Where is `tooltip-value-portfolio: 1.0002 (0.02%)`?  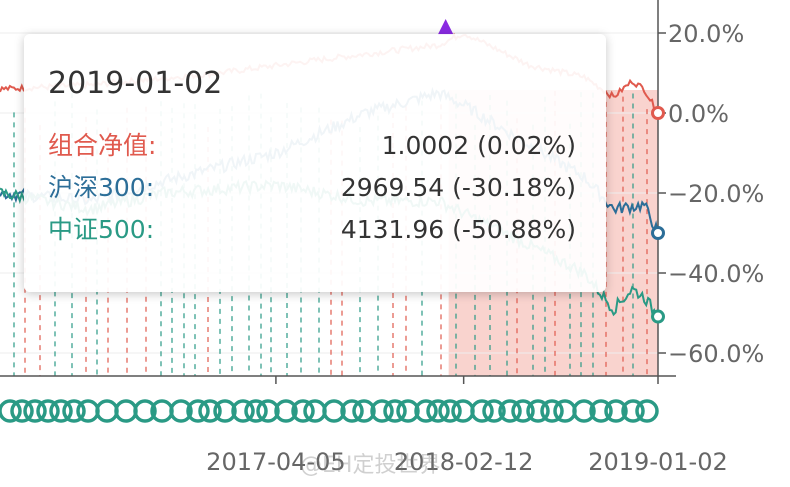 tooltip-value-portfolio: 1.0002 (0.02%) is located at coordinates (478, 145).